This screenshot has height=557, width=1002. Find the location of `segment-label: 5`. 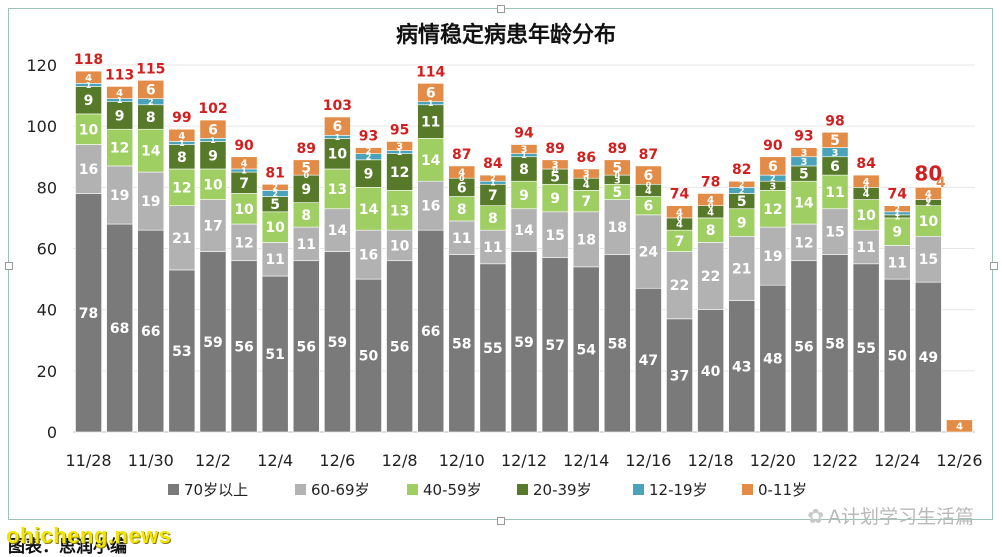

segment-label: 5 is located at coordinates (742, 202).